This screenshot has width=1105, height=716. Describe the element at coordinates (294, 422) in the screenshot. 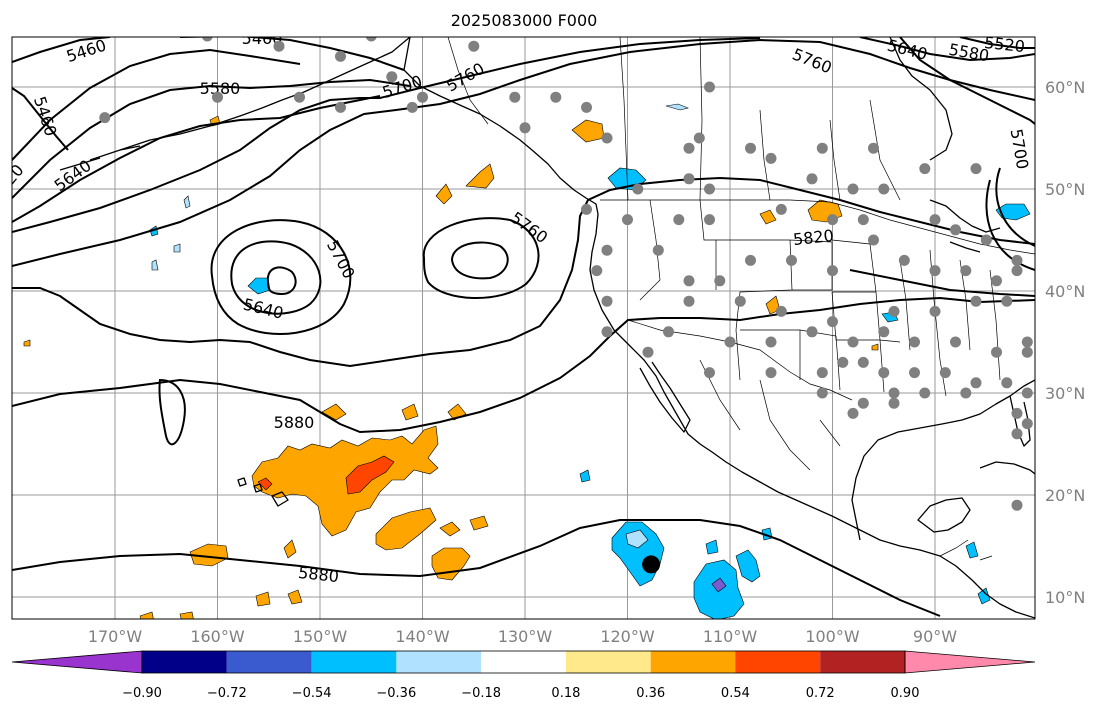

I see `contour-label: 5880` at that location.